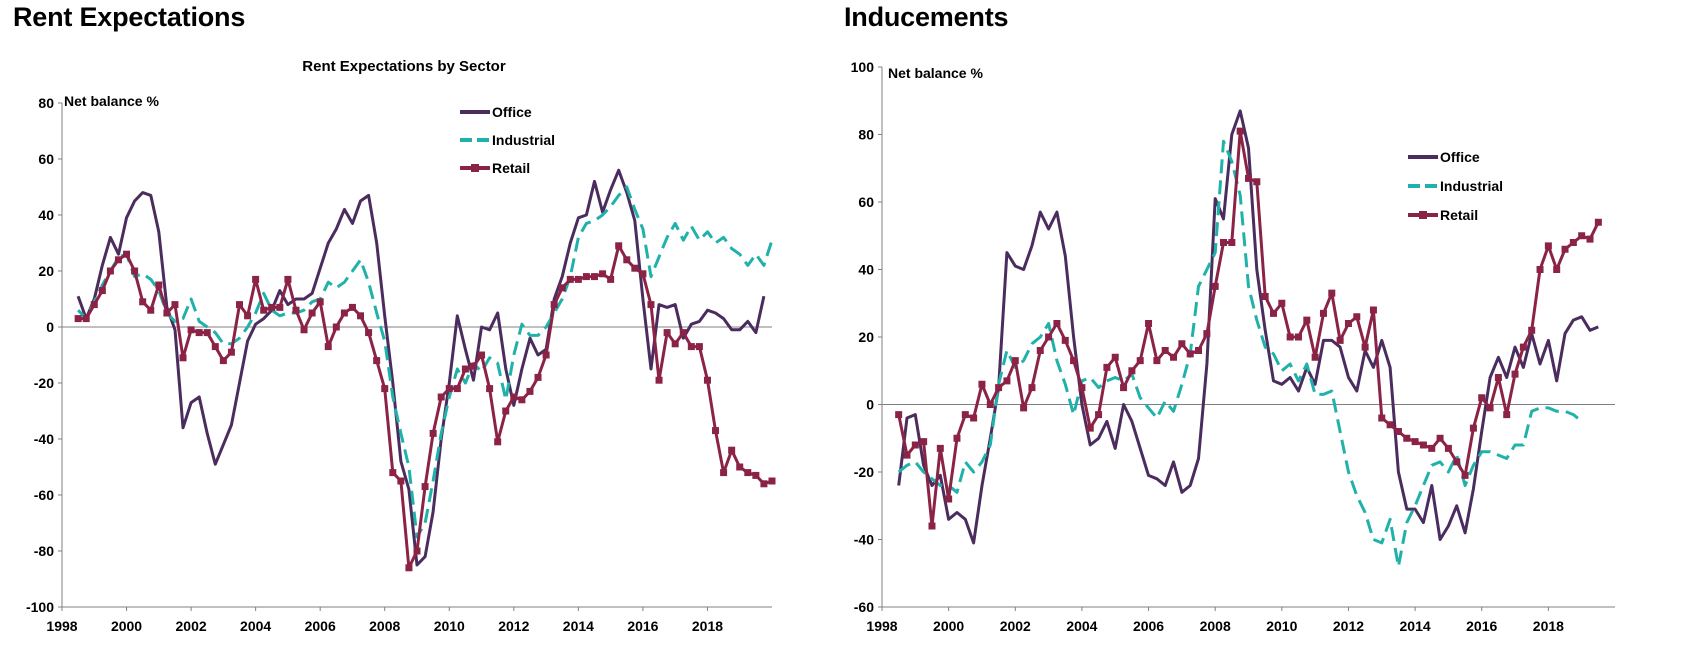 The height and width of the screenshot is (652, 1683). Describe the element at coordinates (1015, 626) in the screenshot. I see `x-tick-label: 2002` at that location.